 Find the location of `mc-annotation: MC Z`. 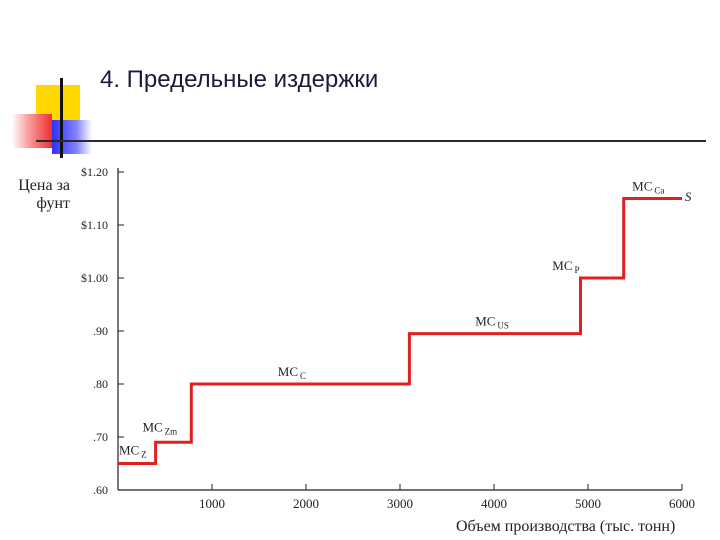

mc-annotation: MC Z is located at coordinates (133, 450).